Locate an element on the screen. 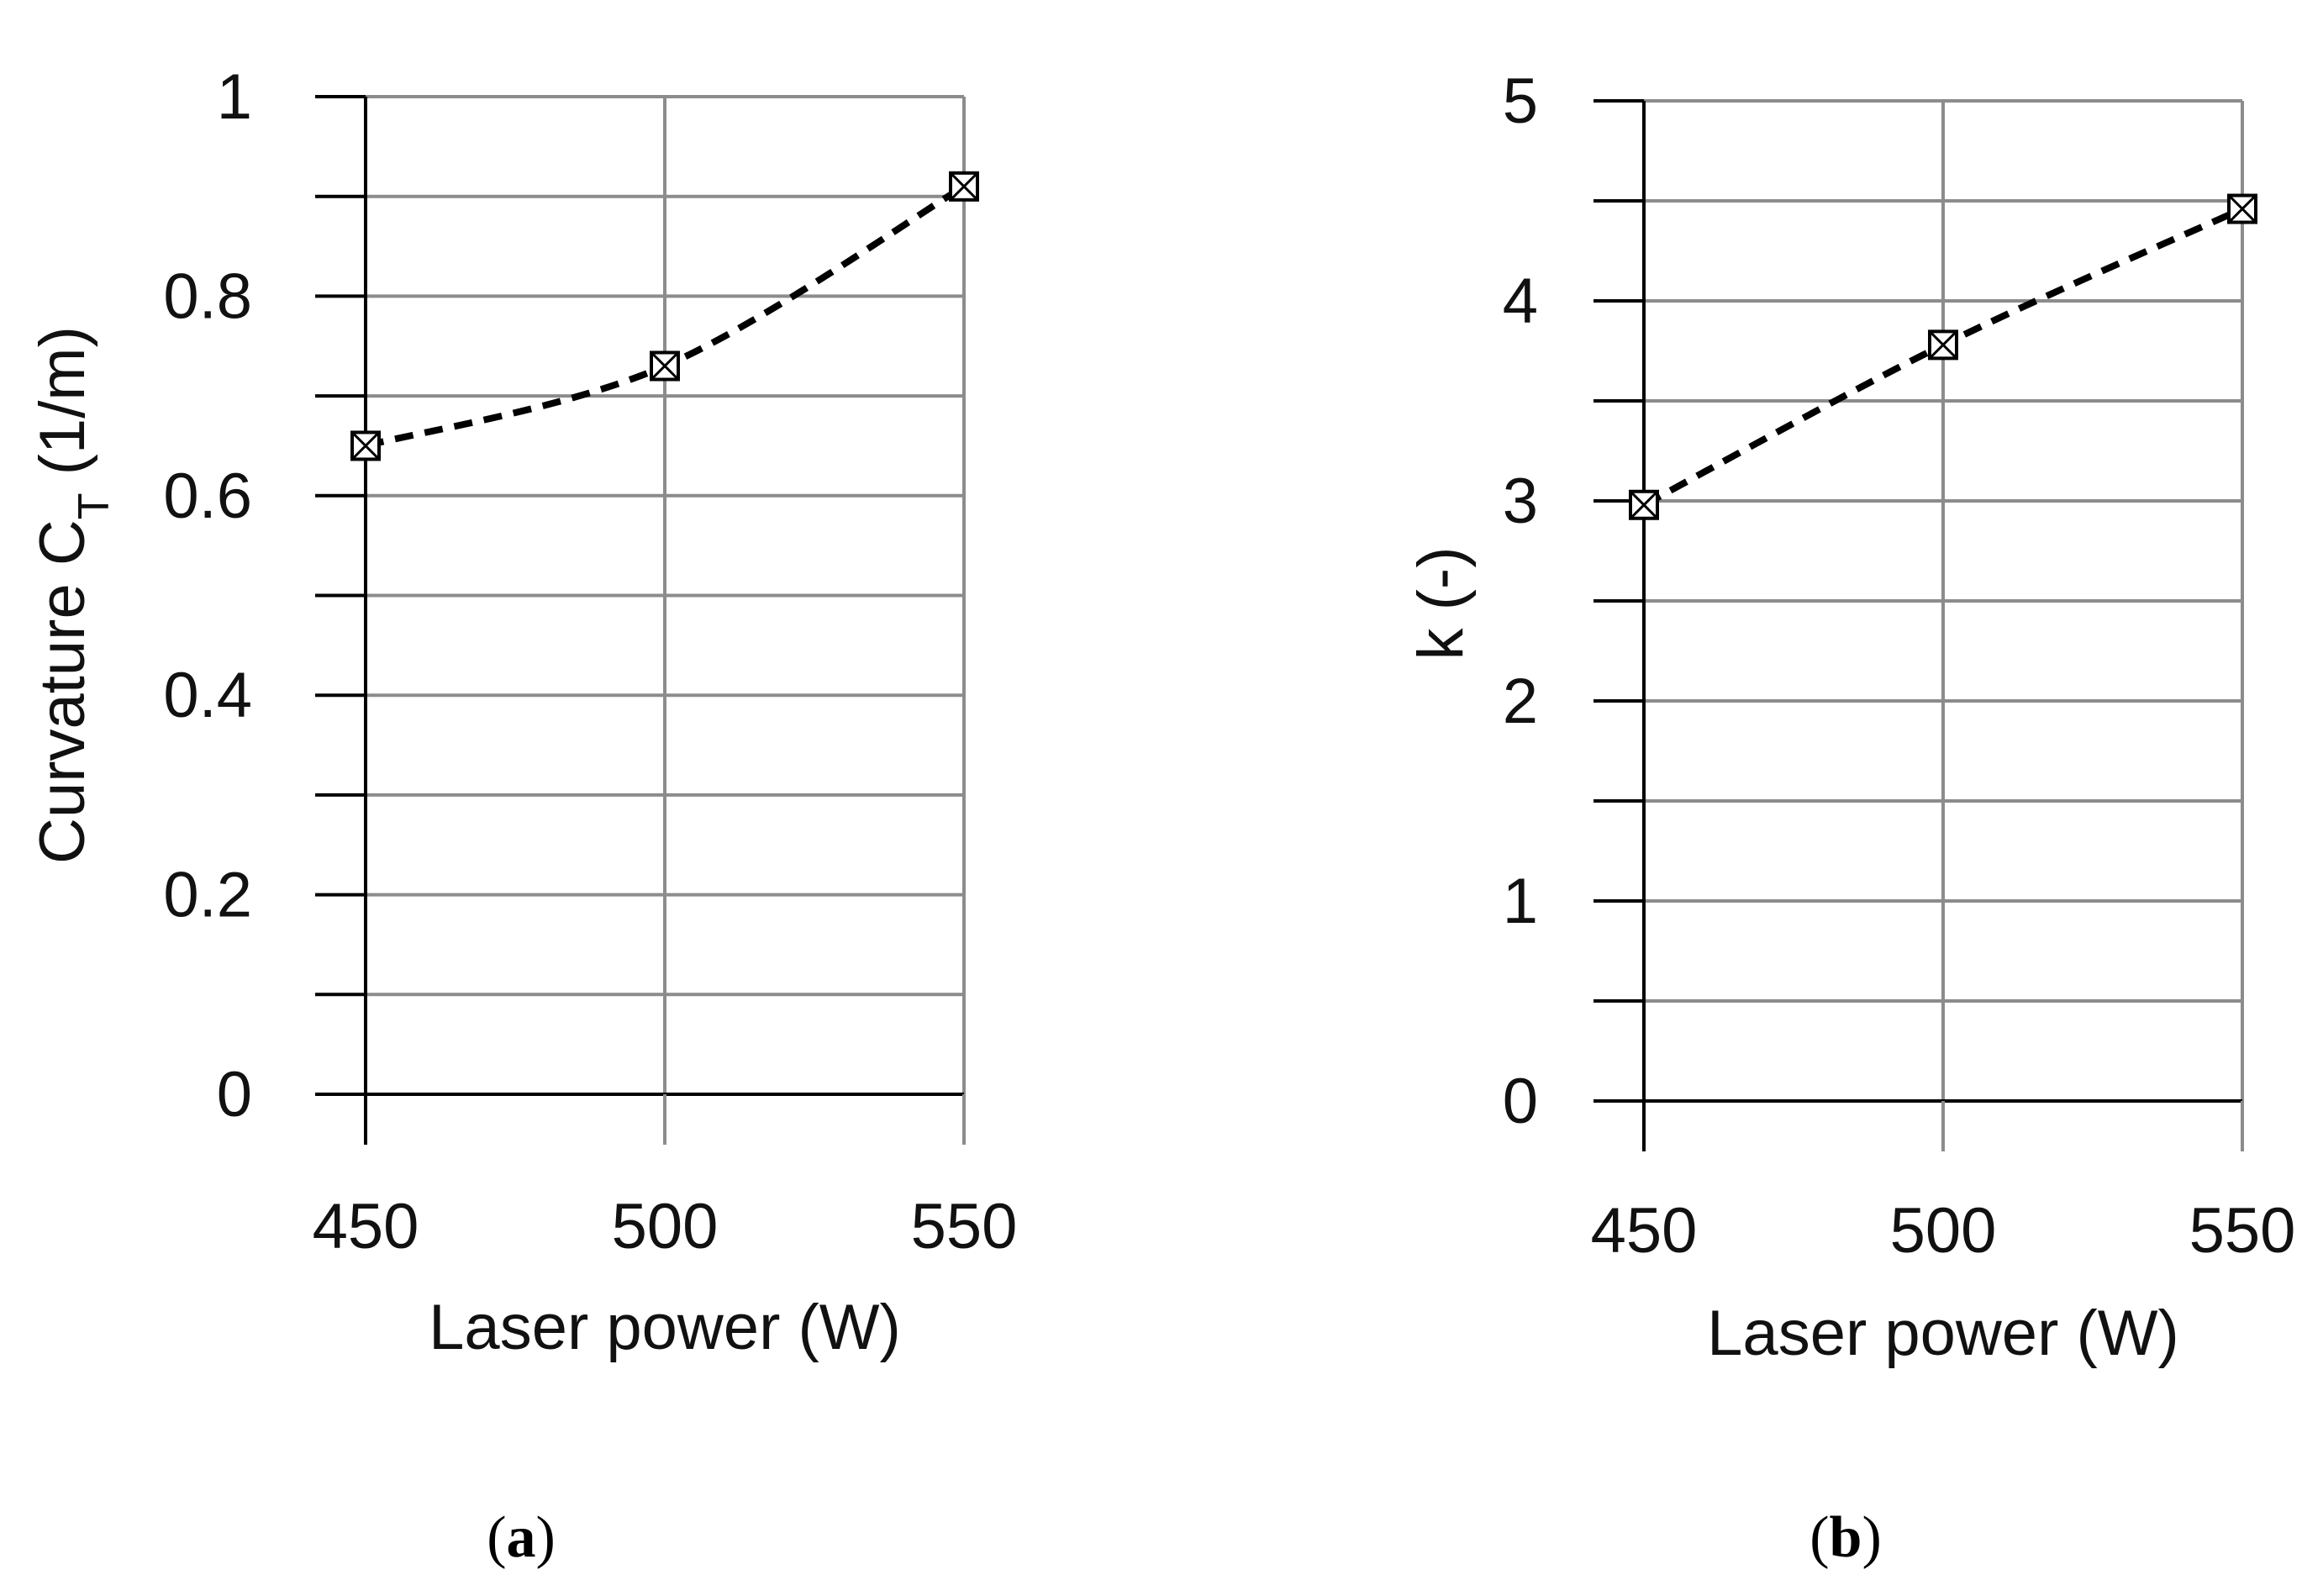 The image size is (2323, 1596). y-tick-label: 0.2 is located at coordinates (207, 896).